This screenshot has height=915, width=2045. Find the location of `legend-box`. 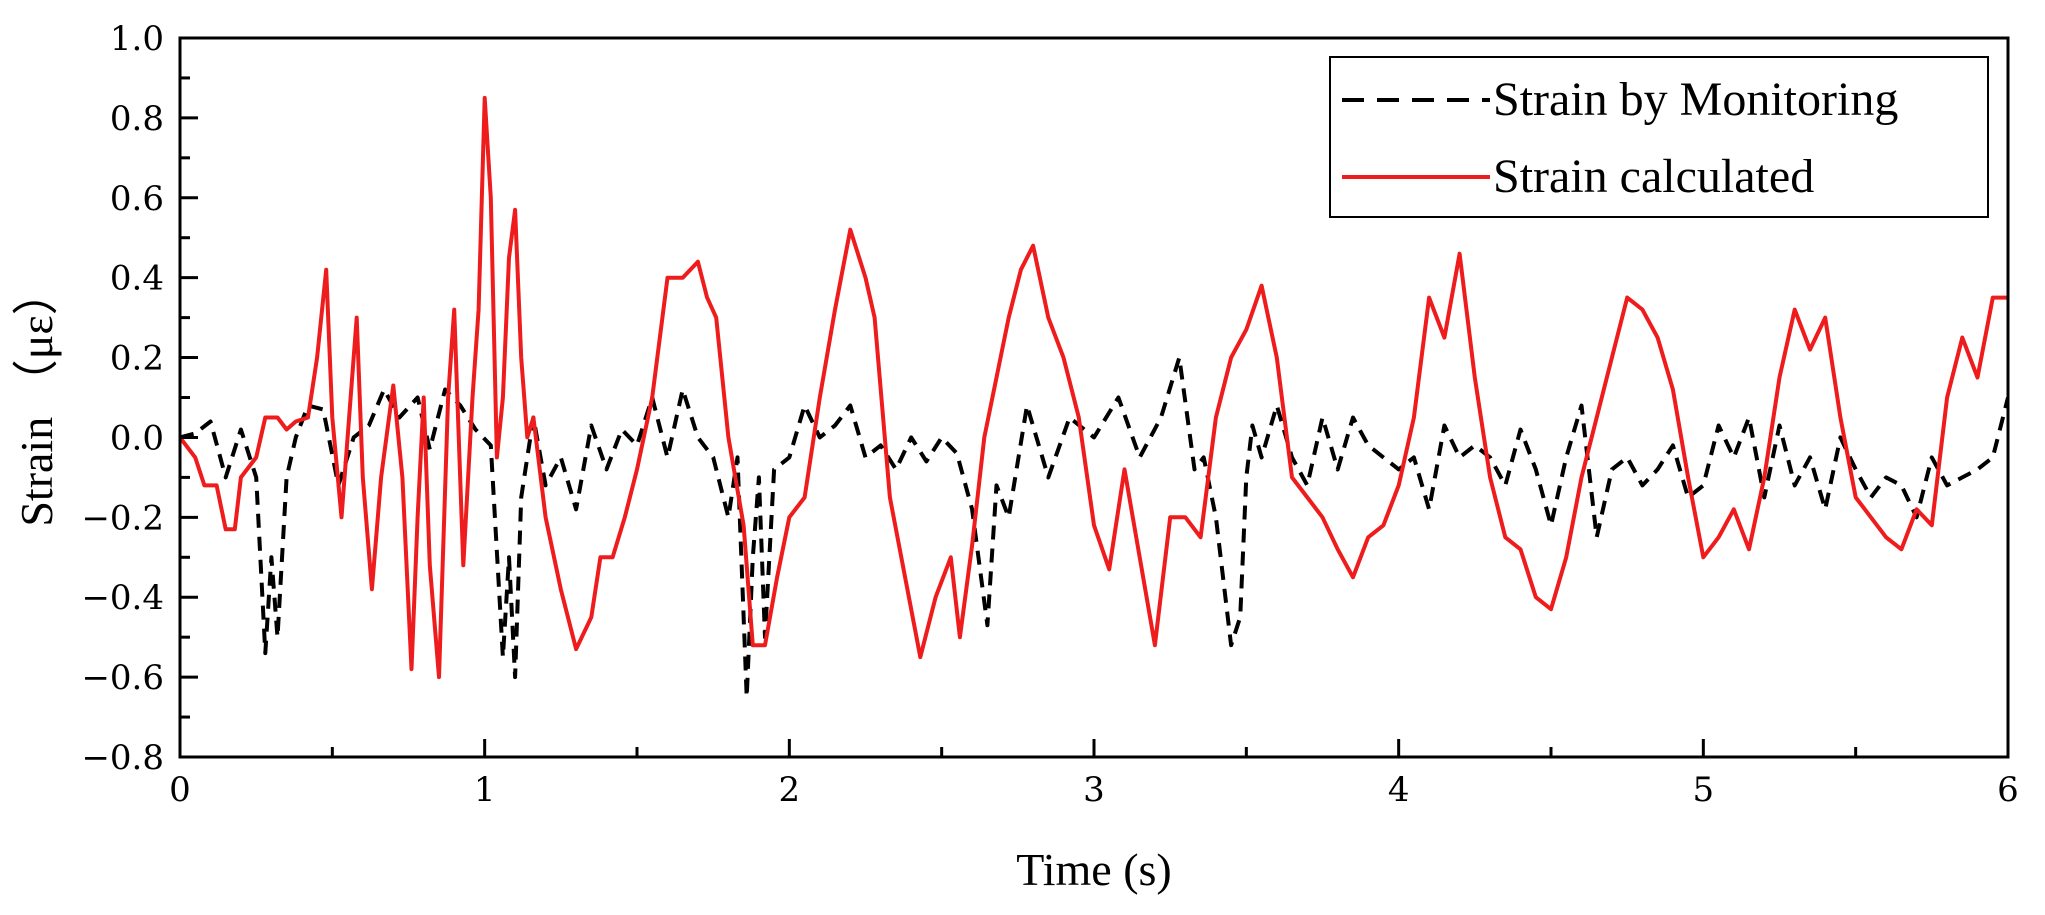

legend-box is located at coordinates (1659, 137).